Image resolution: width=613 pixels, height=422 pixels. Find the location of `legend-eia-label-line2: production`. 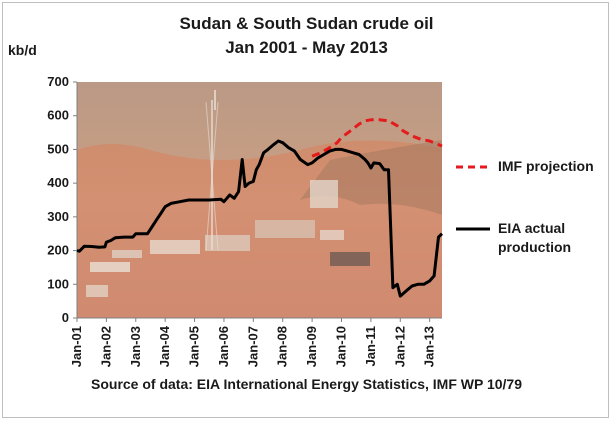

legend-eia-label-line2: production is located at coordinates (535, 247).